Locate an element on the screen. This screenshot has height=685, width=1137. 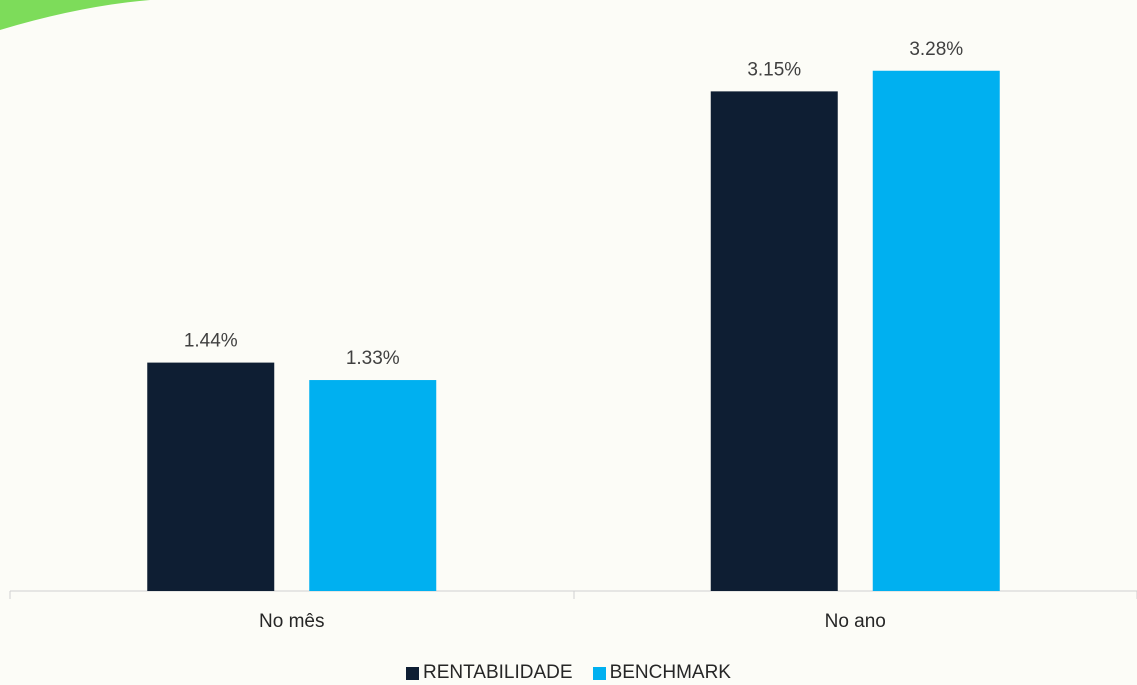
data-label: 3.15% is located at coordinates (774, 69).